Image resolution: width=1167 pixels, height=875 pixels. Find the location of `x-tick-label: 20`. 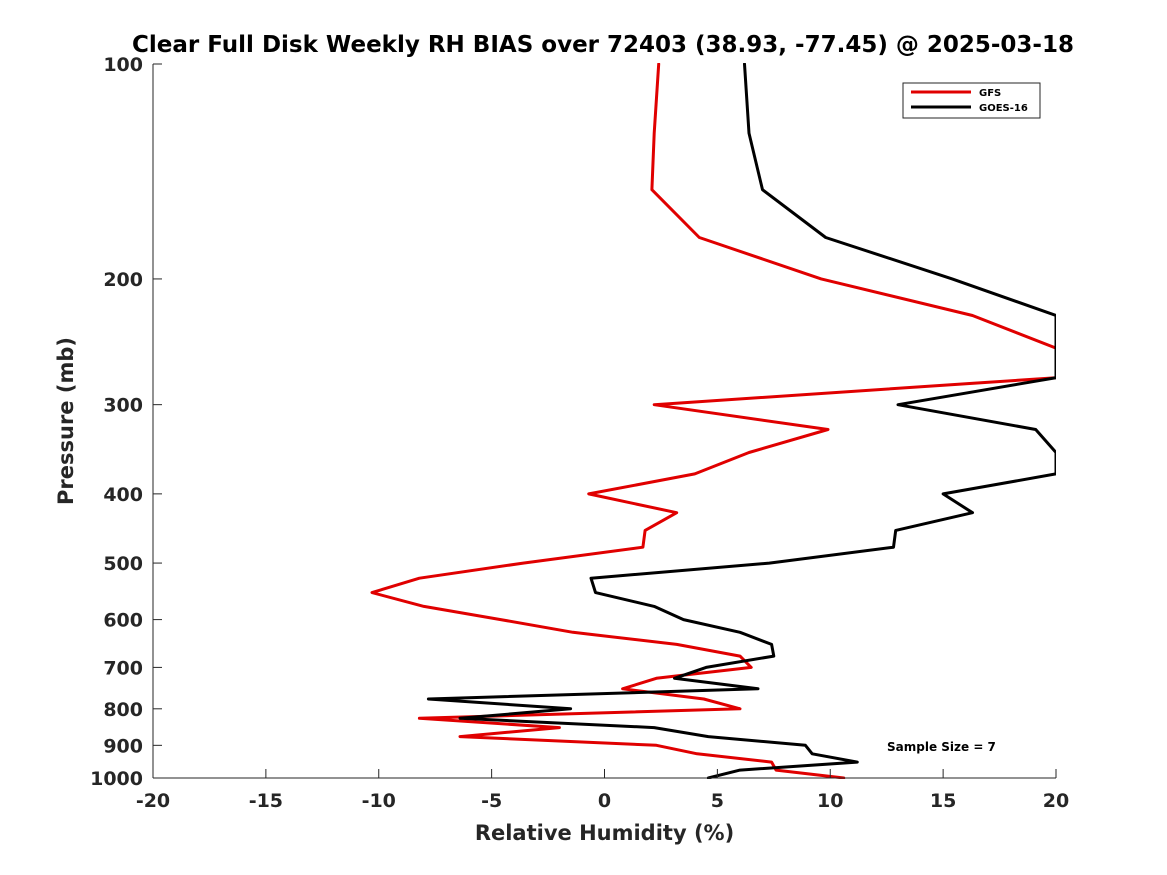

x-tick-label: 20 is located at coordinates (1056, 801).